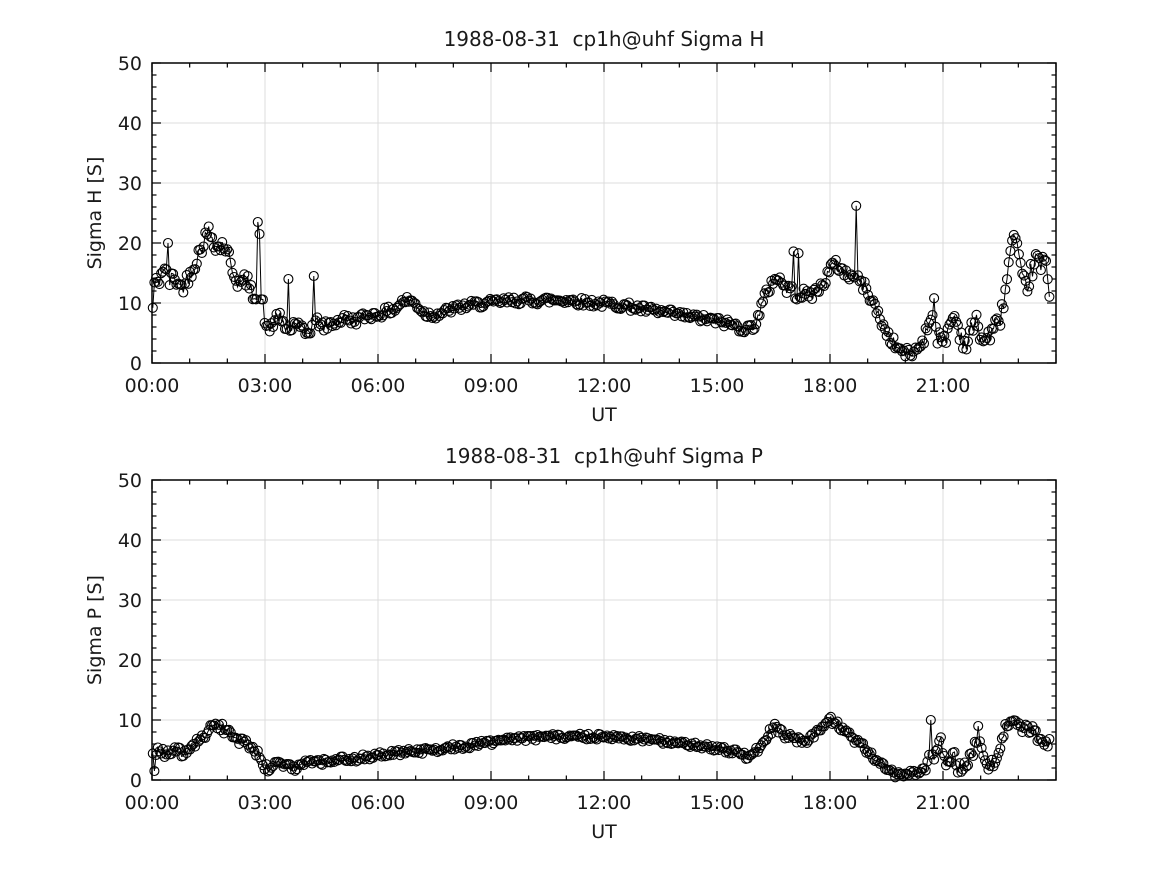 The image size is (1167, 875). What do you see at coordinates (95, 630) in the screenshot?
I see `sigma-p-ylabel: Sigma P [S]` at bounding box center [95, 630].